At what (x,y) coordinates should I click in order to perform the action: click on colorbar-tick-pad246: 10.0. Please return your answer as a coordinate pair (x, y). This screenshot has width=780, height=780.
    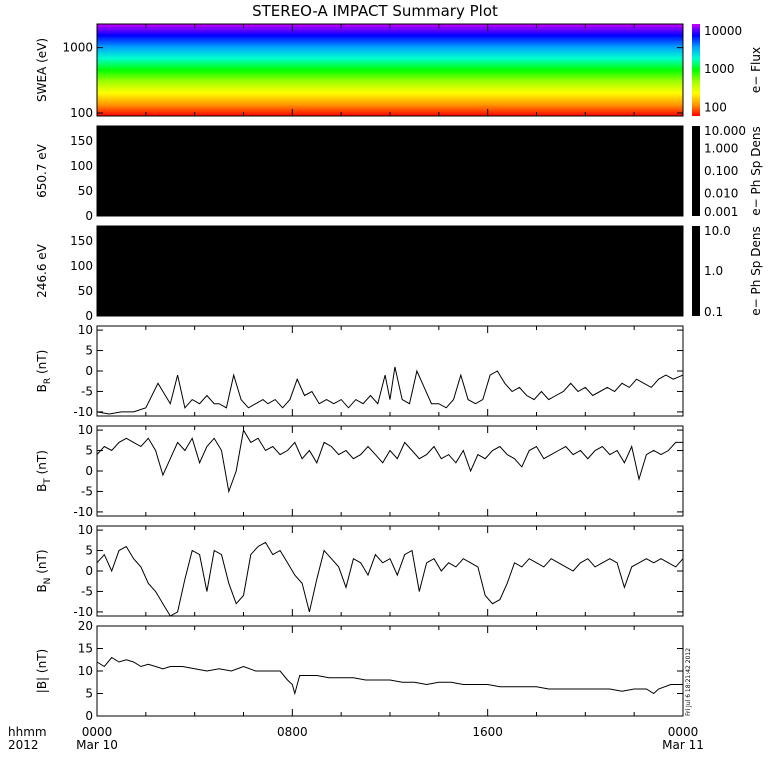
    Looking at the image, I should click on (717, 231).